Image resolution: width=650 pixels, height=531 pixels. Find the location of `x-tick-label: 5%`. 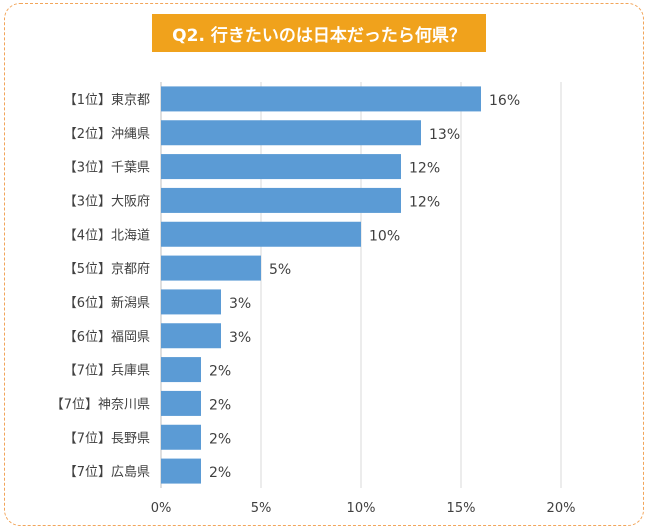

x-tick-label: 5% is located at coordinates (261, 508).